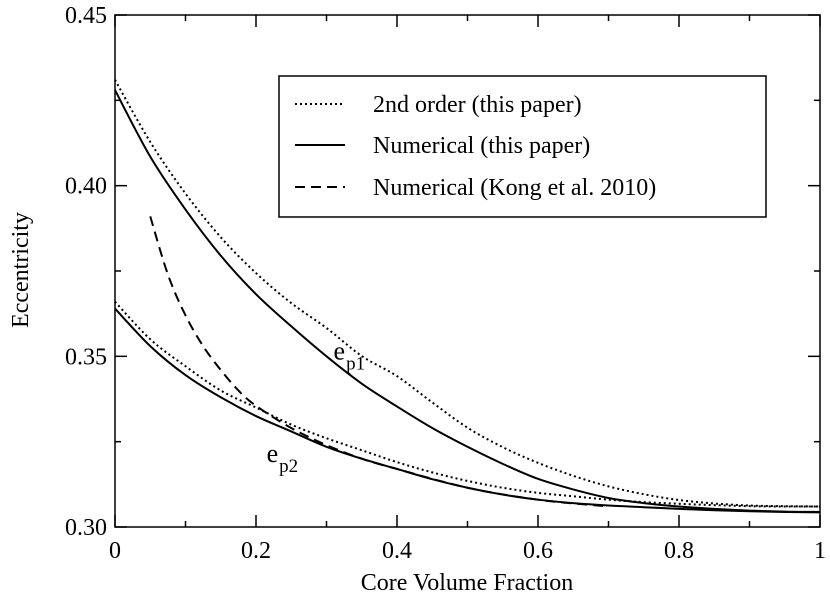 This screenshot has height=602, width=830. Describe the element at coordinates (86, 187) in the screenshot. I see `y-tick-label: 0.40` at that location.